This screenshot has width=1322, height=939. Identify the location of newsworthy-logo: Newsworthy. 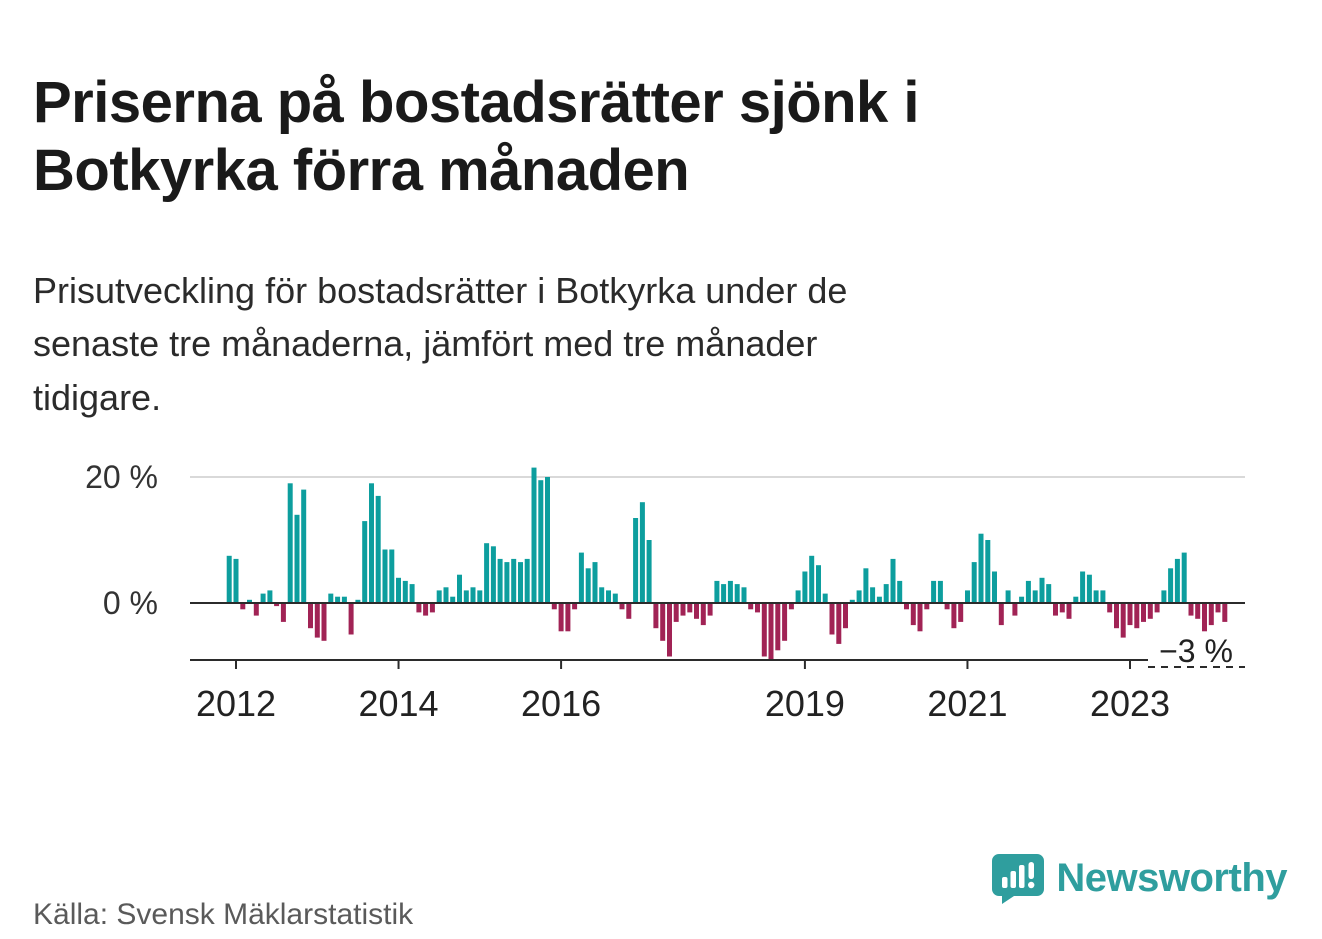
(1139, 878).